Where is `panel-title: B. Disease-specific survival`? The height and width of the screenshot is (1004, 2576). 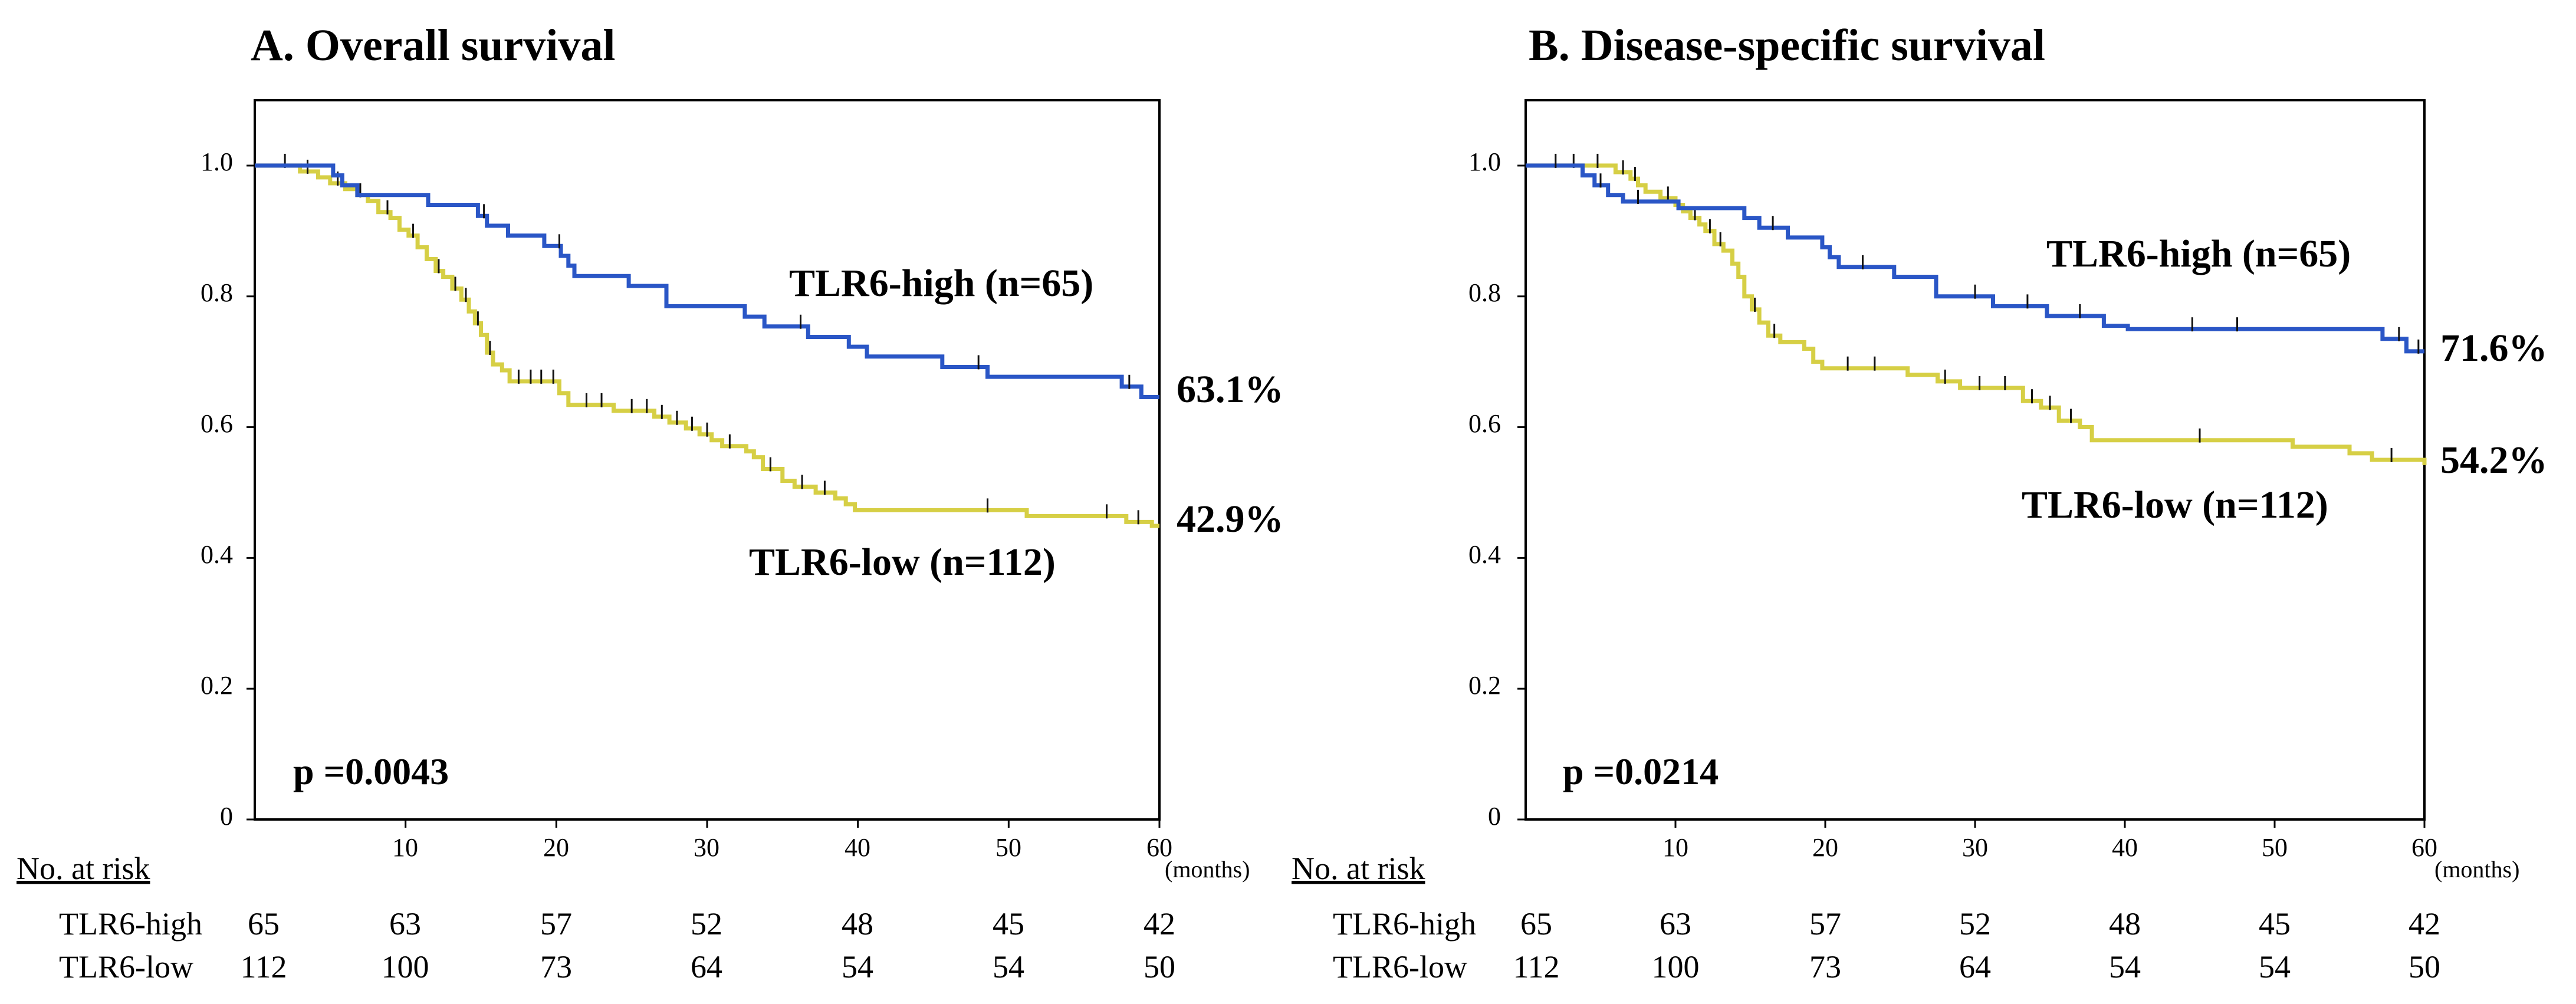 panel-title: B. Disease-specific survival is located at coordinates (1787, 45).